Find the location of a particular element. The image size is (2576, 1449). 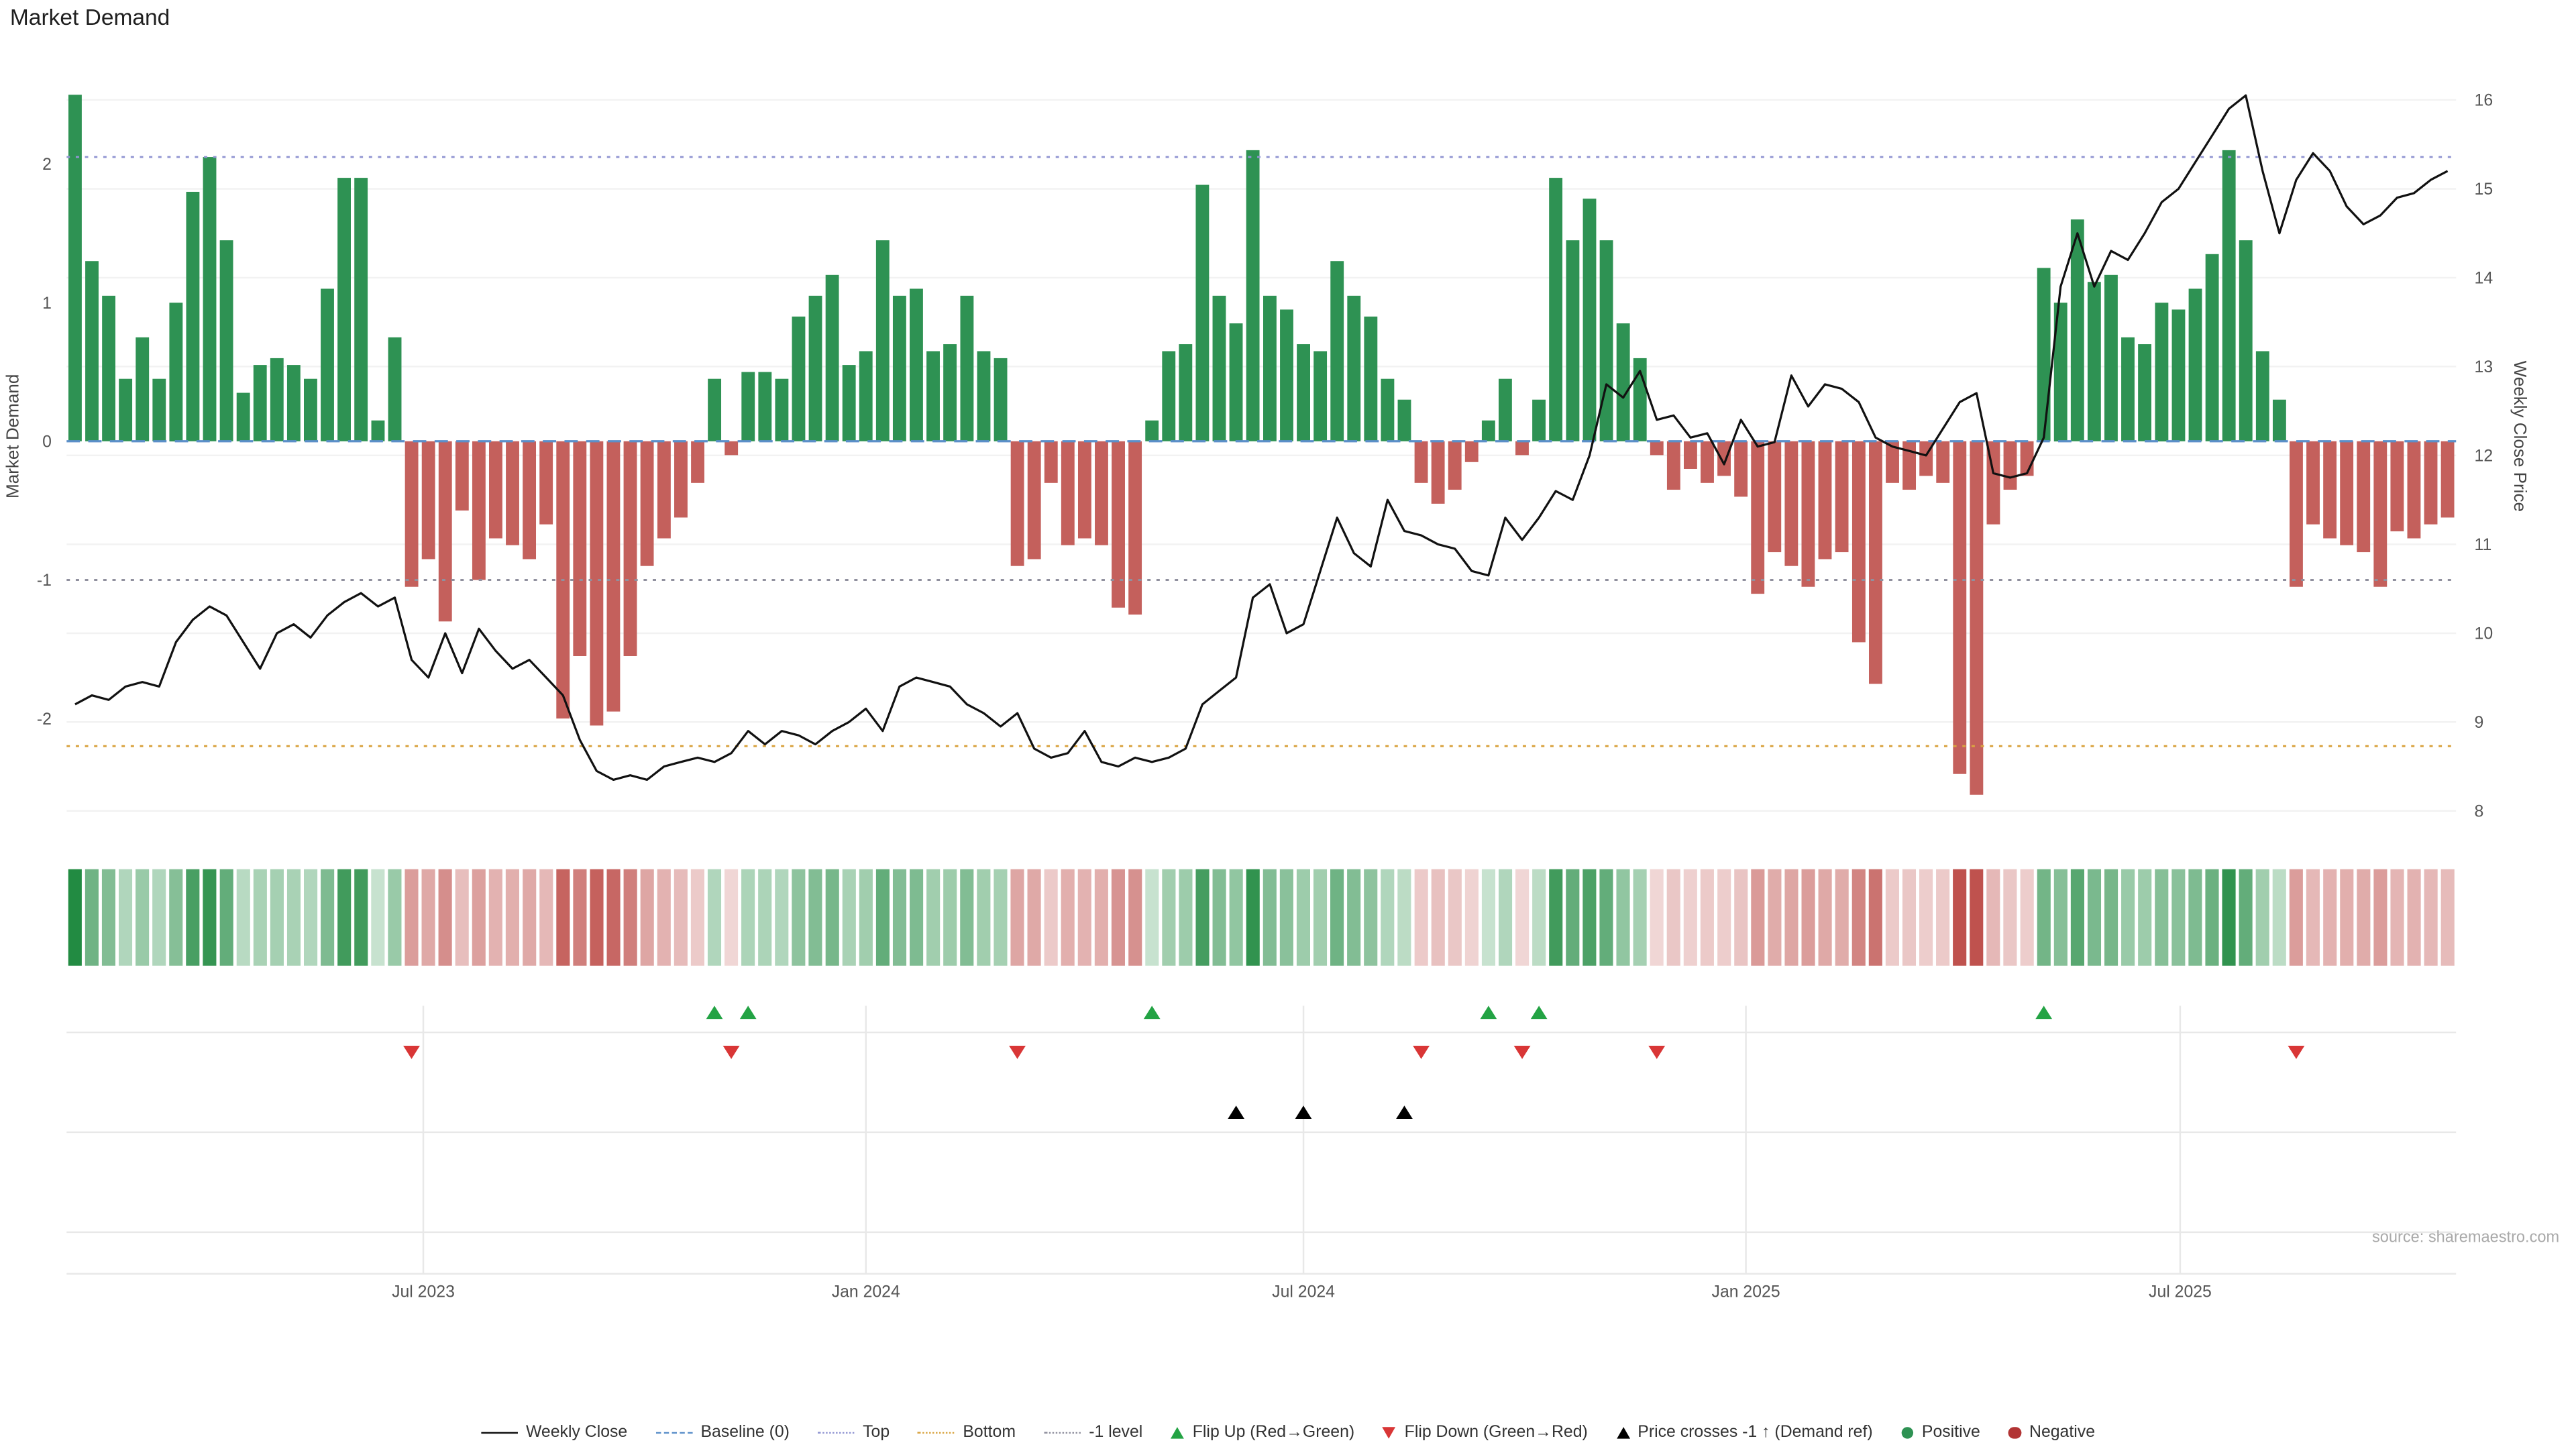

price-cross-marker is located at coordinates (1404, 1113).